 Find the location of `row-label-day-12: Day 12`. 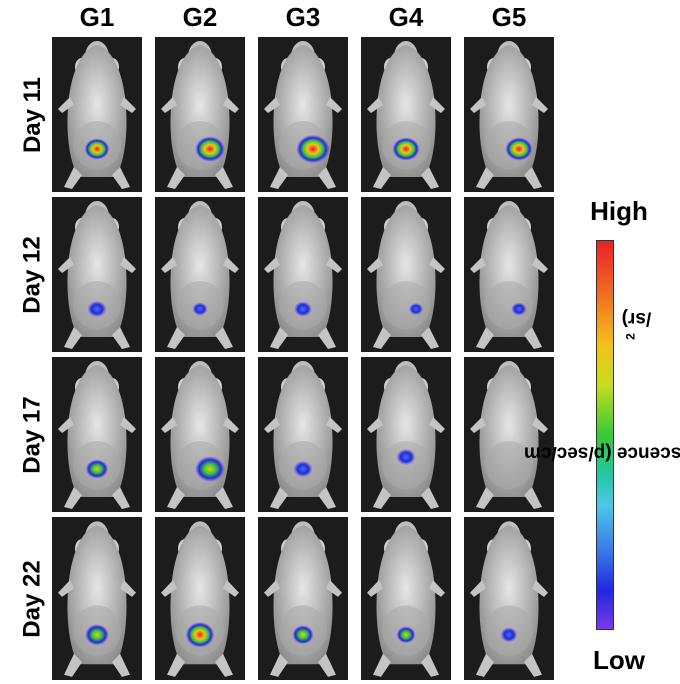

row-label-day-12: Day 12 is located at coordinates (33, 274).